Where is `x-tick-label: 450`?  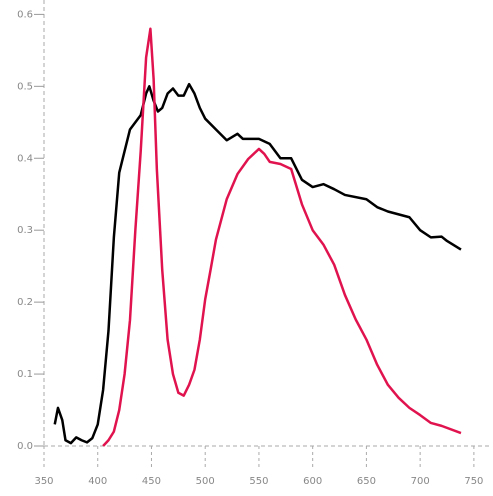
x-tick-label: 450 is located at coordinates (151, 481).